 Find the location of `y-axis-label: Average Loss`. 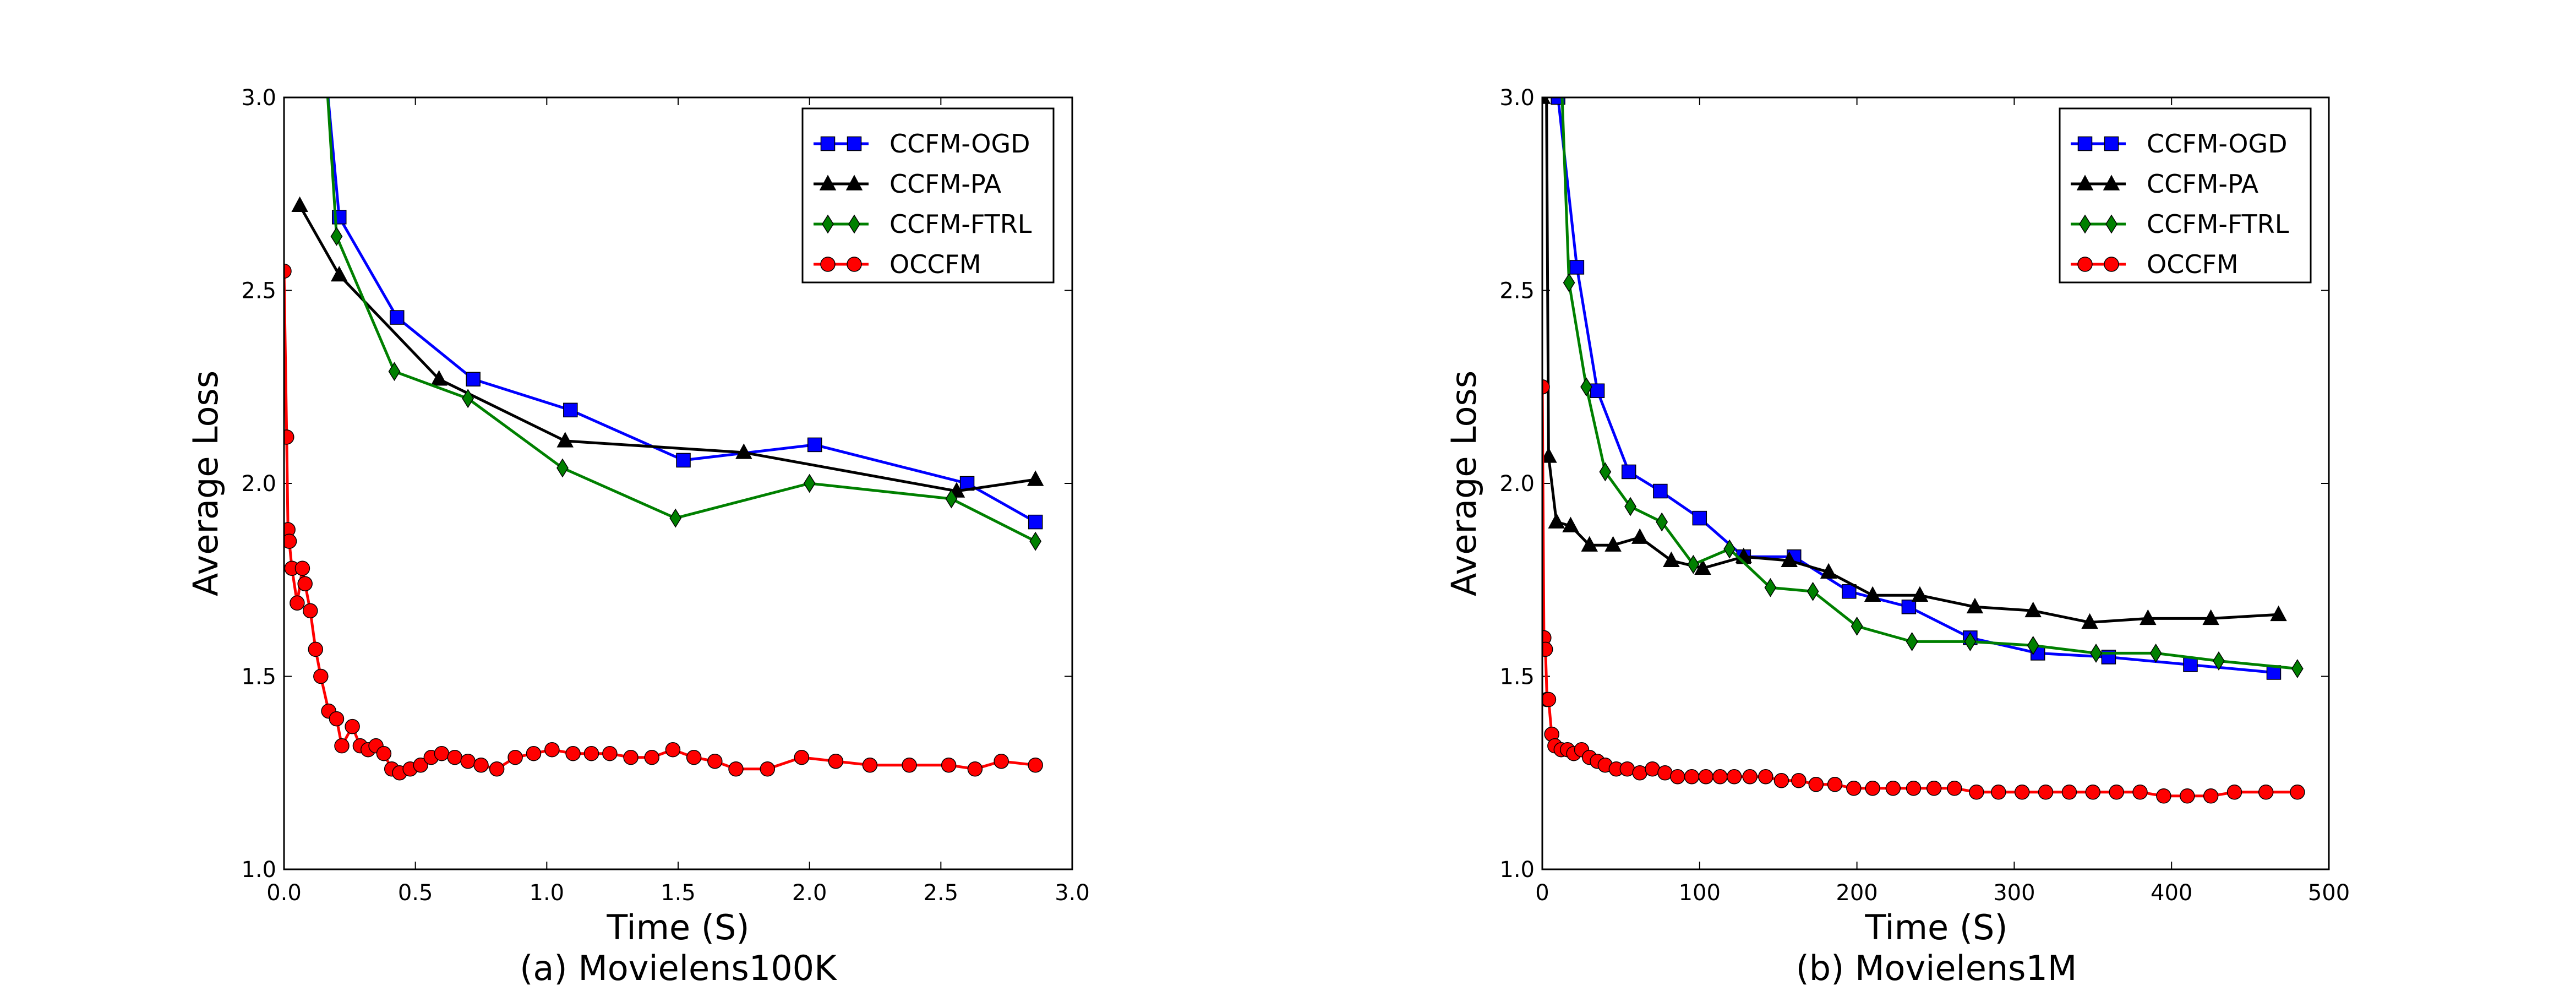

y-axis-label: Average Loss is located at coordinates (1464, 483).